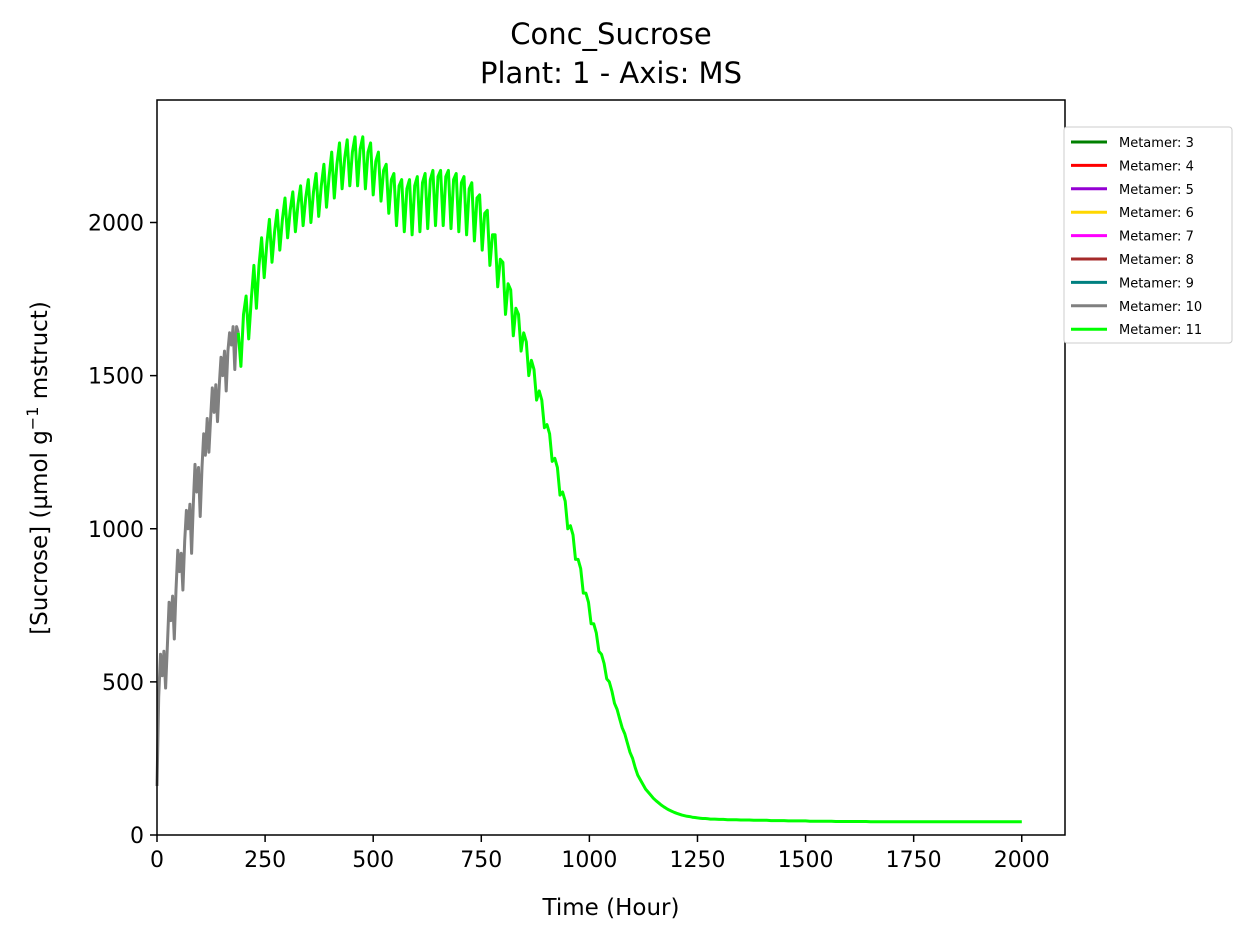 This screenshot has width=1252, height=942. I want to click on y-axis: 0 500 1000 1500 2000, so click(122, 530).